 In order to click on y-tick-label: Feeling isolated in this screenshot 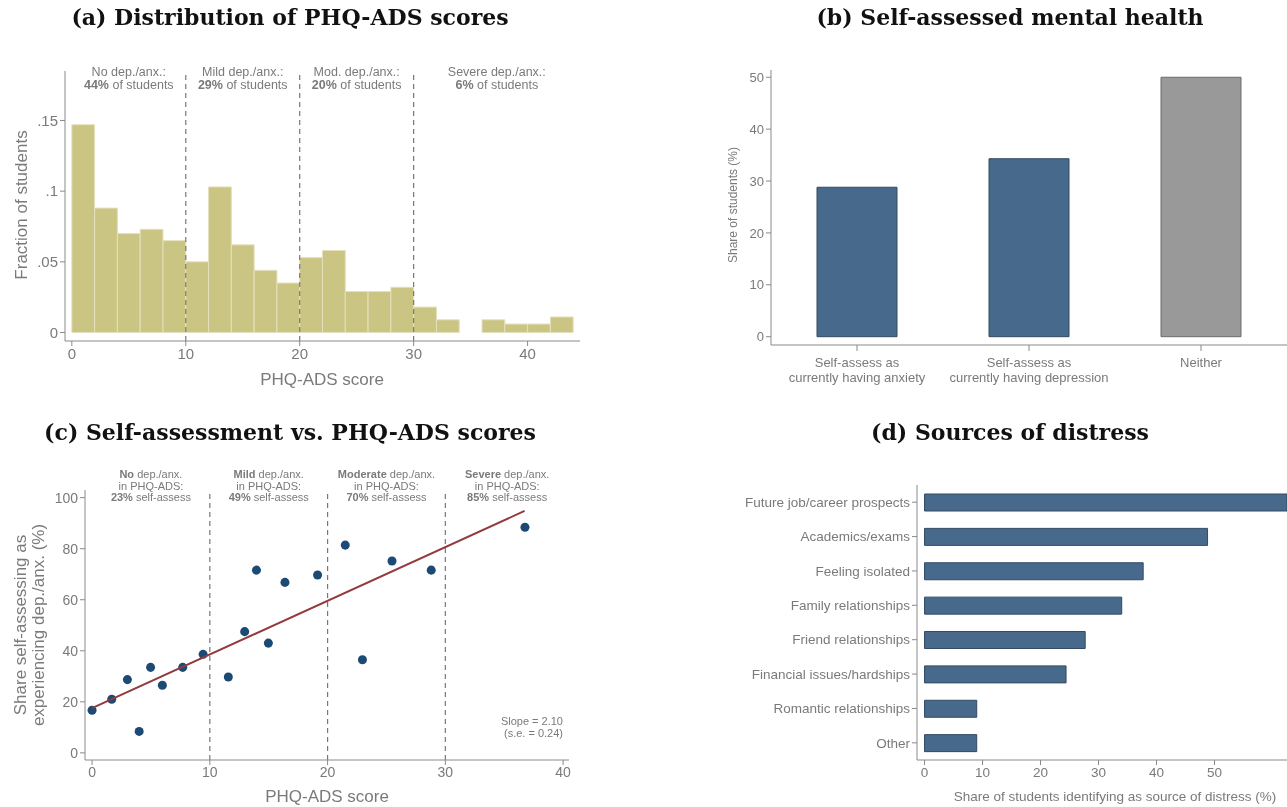, I will do `click(862, 571)`.